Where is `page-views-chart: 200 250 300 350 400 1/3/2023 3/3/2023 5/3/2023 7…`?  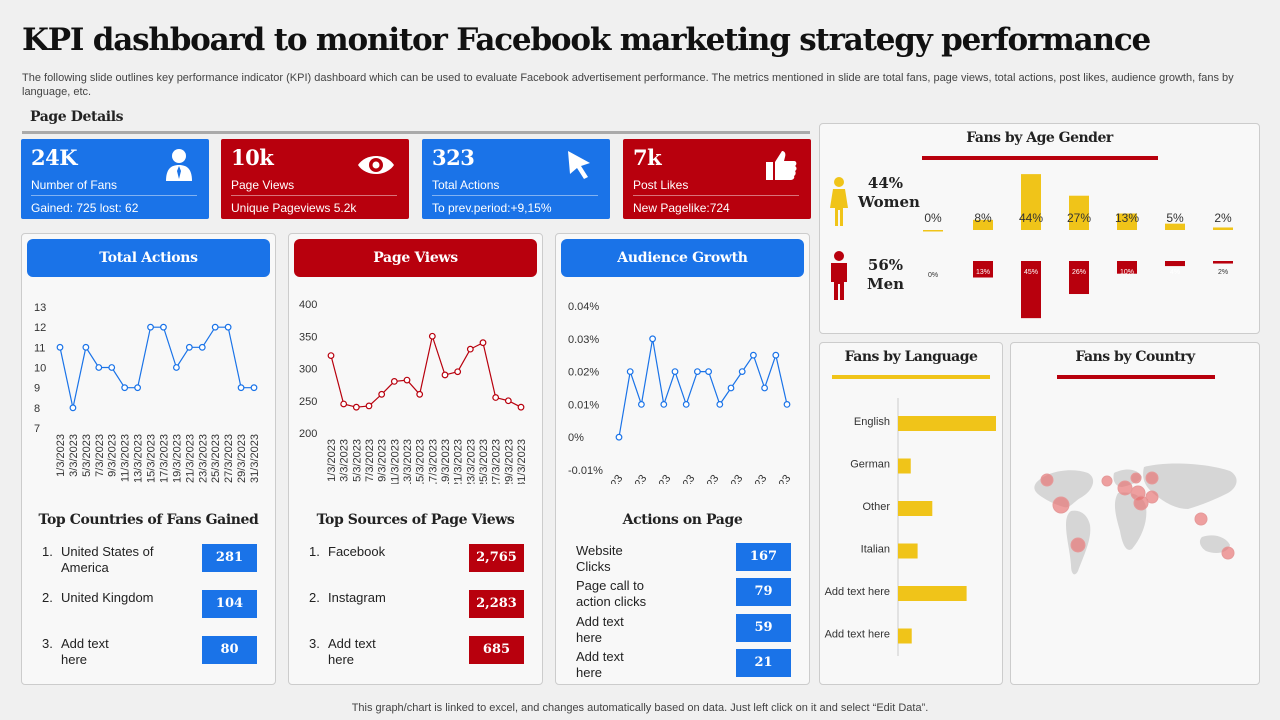 page-views-chart: 200 250 300 350 400 1/3/2023 3/3/2023 5/3/2023 7… is located at coordinates (413, 391).